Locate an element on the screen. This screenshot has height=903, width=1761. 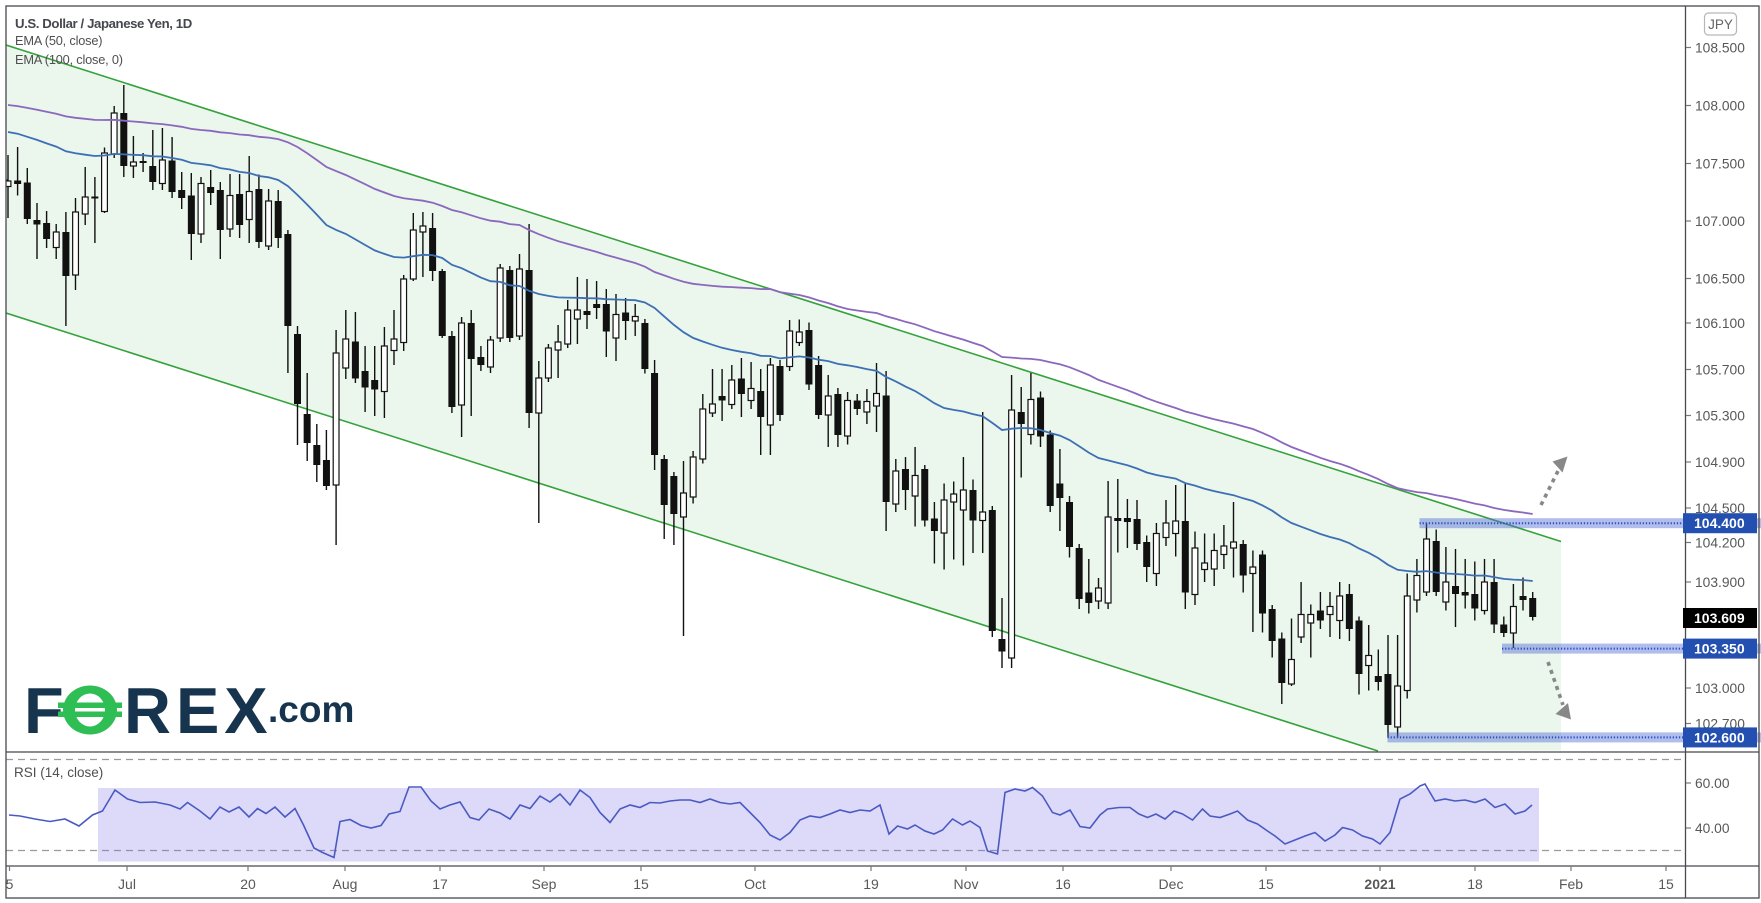
svg-text: 5 is located at coordinates (10, 884).